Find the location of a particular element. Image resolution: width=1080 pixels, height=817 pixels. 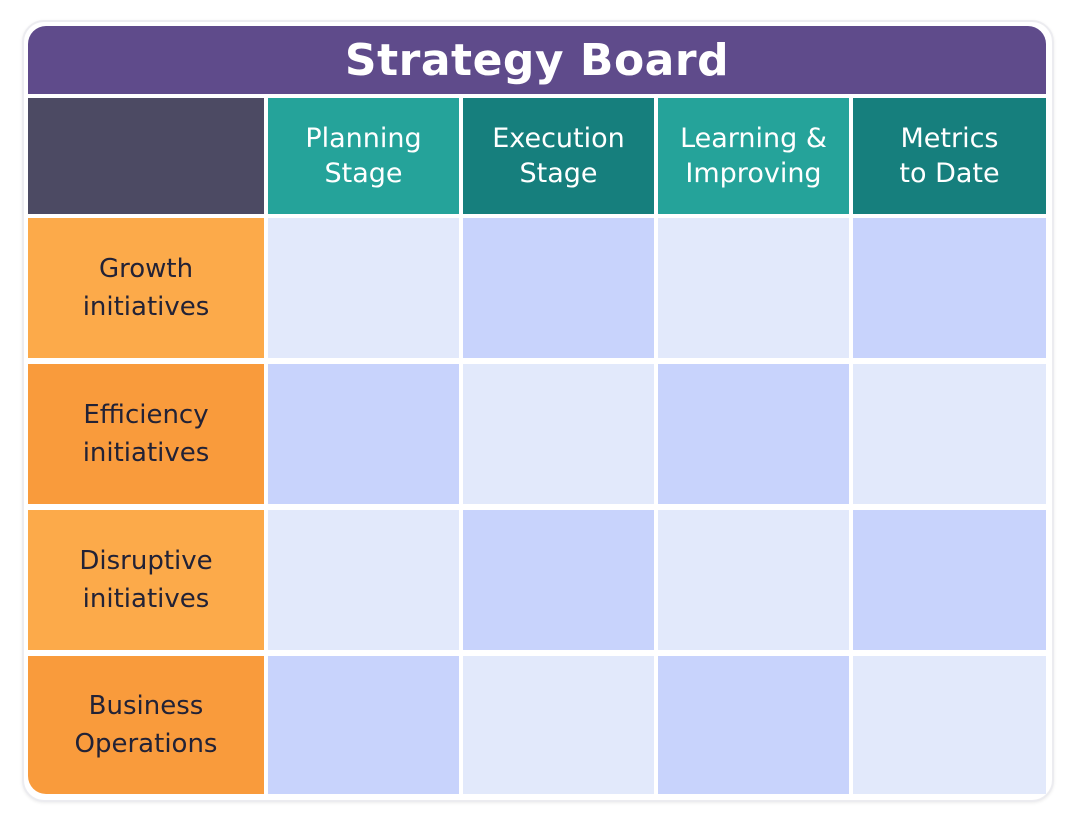

grid-cell-operations-learning is located at coordinates (753, 725).